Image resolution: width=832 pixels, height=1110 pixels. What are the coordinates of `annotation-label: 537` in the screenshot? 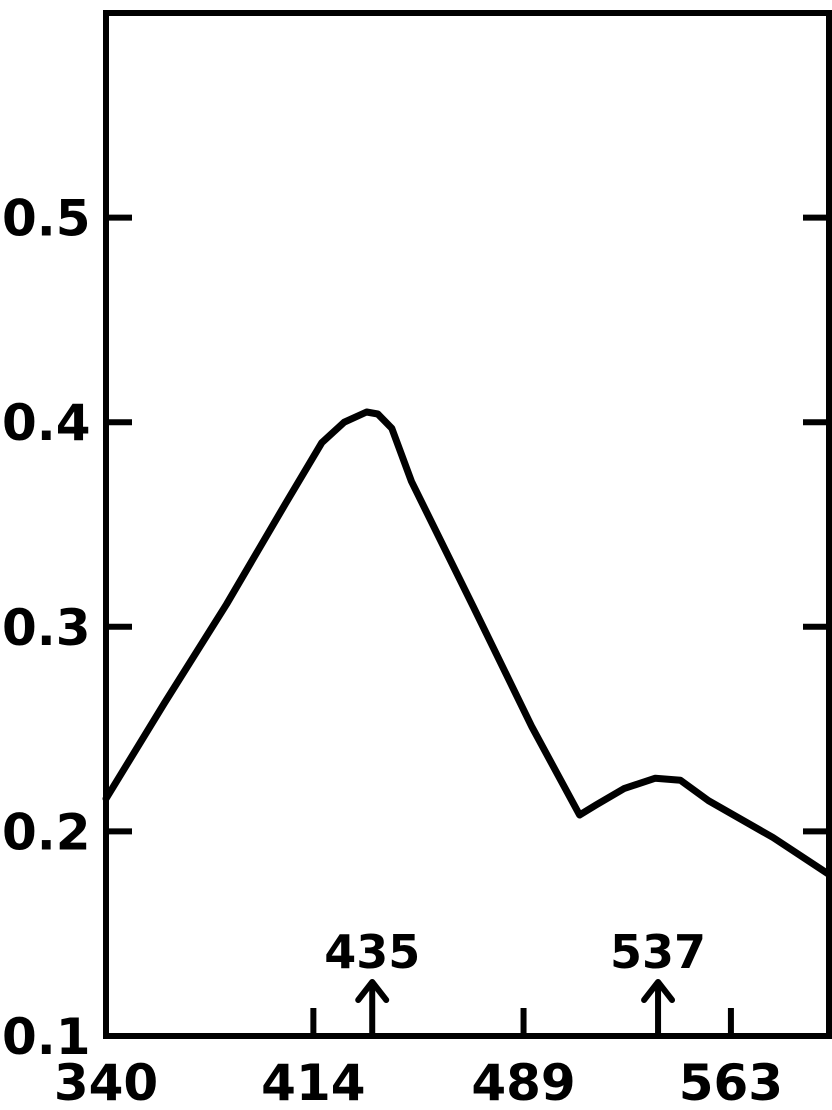 It's located at (658, 952).